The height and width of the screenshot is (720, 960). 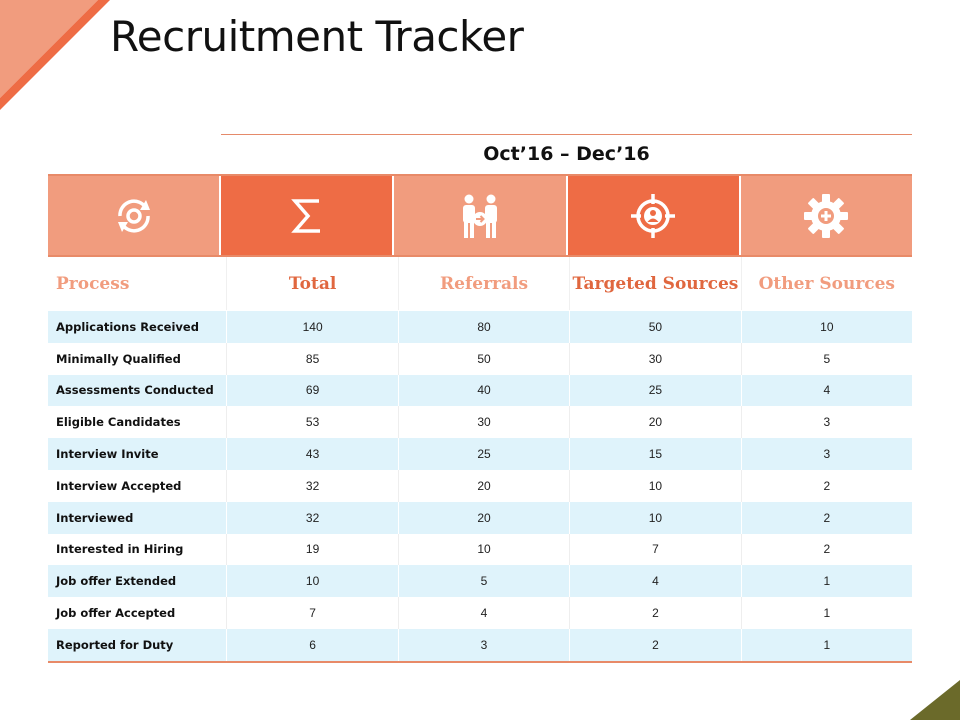 I want to click on table-row: Applications Received 140 80 50 10, so click(x=480, y=327).